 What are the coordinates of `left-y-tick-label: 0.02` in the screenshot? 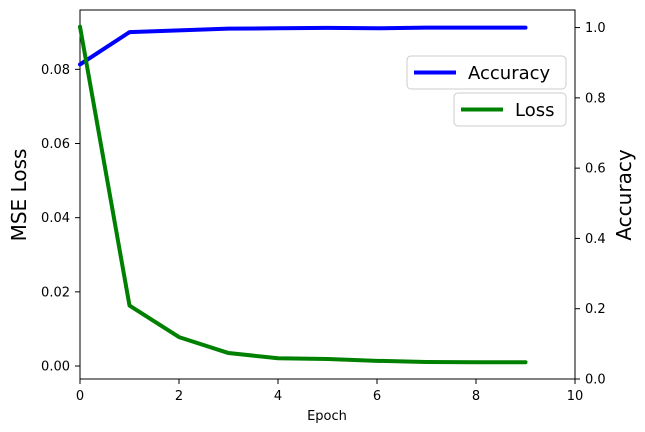 It's located at (55, 292).